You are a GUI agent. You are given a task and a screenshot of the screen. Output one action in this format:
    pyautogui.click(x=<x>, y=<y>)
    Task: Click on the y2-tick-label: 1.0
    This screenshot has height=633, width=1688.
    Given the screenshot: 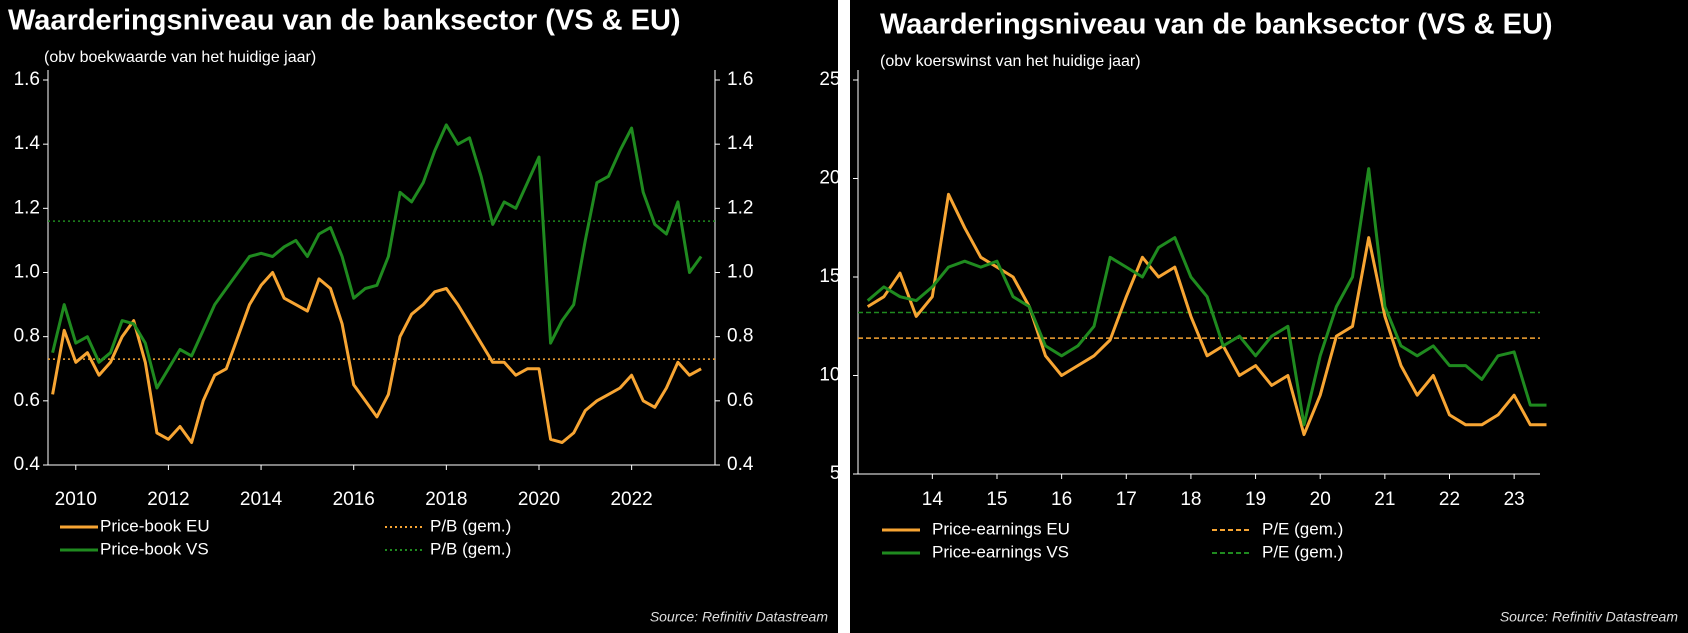 What is the action you would take?
    pyautogui.click(x=740, y=272)
    